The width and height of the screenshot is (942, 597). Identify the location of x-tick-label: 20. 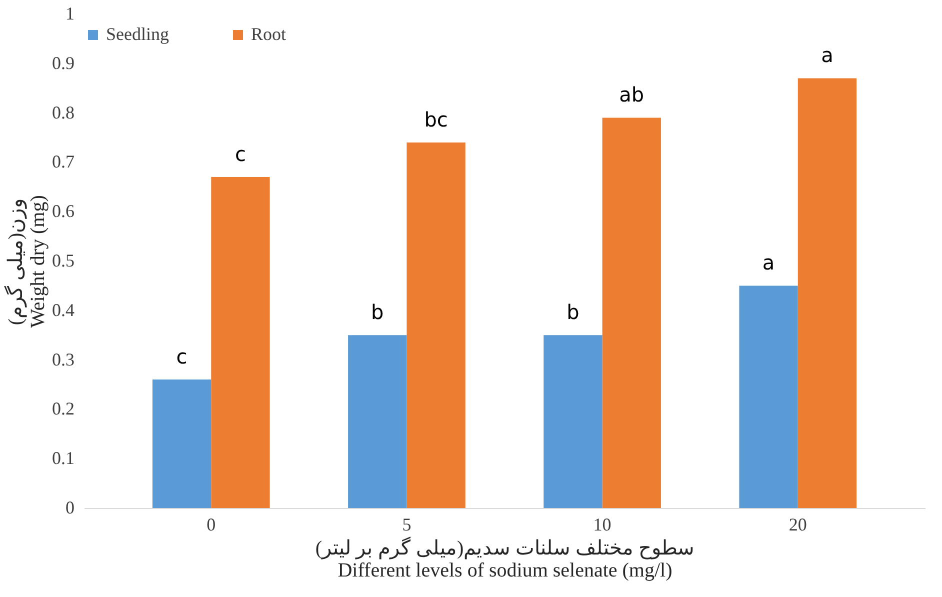
(797, 524).